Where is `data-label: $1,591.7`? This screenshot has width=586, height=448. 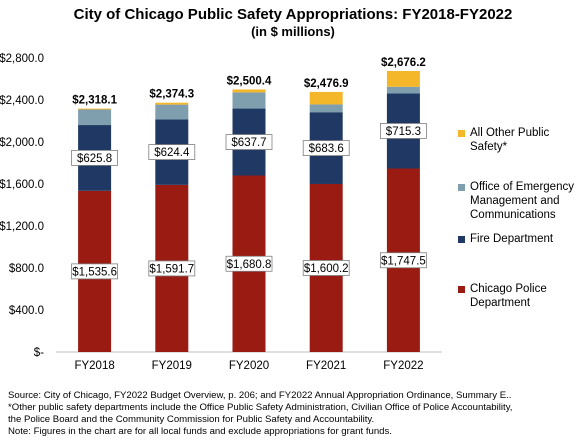
data-label: $1,591.7 is located at coordinates (171, 269).